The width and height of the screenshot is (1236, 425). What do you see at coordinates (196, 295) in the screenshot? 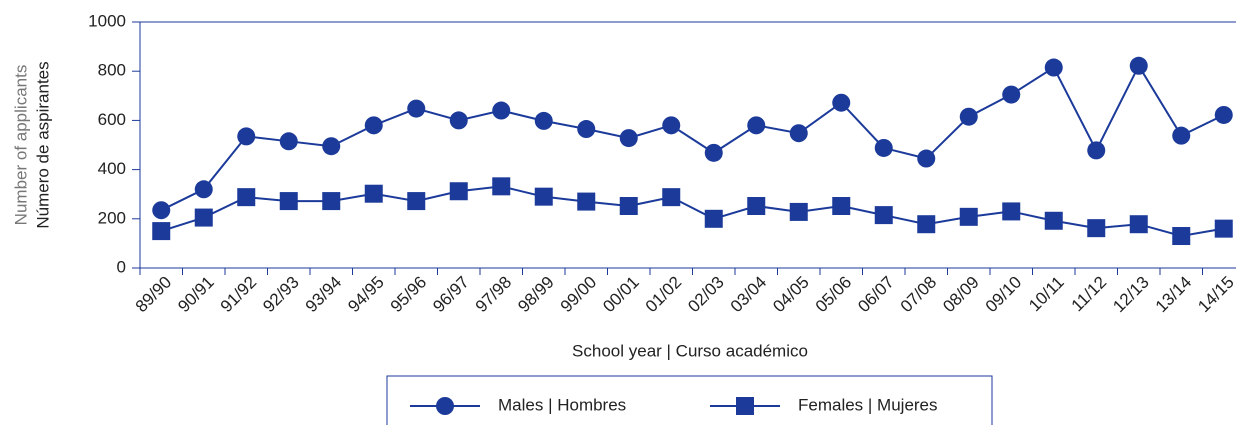
I see `x-tick-label: 90/91` at bounding box center [196, 295].